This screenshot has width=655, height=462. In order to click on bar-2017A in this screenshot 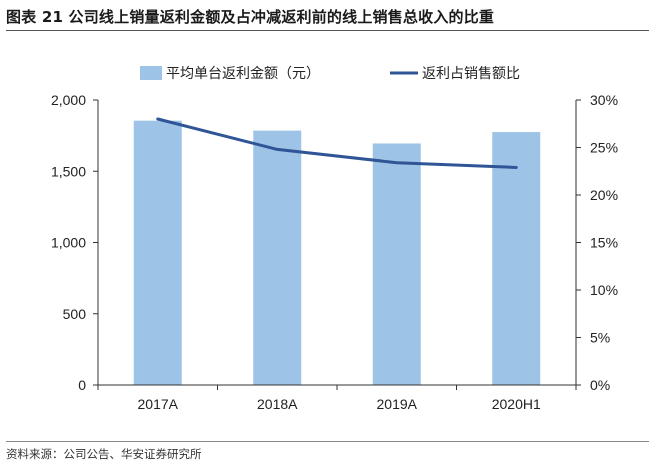, I will do `click(157, 252)`.